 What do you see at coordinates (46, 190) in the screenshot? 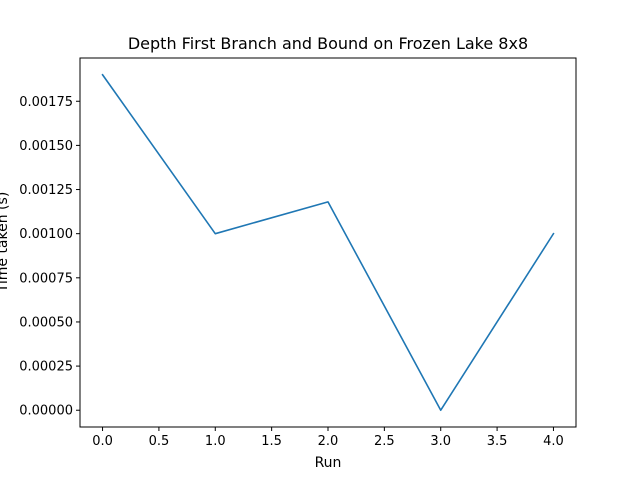
I see `y-tick-label: 0.00125` at bounding box center [46, 190].